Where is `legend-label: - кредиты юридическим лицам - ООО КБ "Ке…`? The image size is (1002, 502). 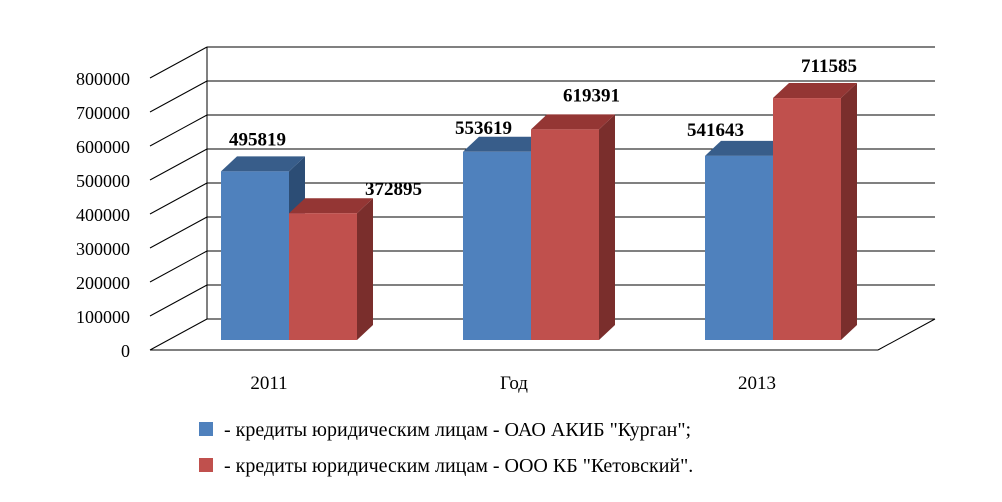 legend-label: - кредиты юридическим лицам - ООО КБ "Ке… is located at coordinates (458, 466).